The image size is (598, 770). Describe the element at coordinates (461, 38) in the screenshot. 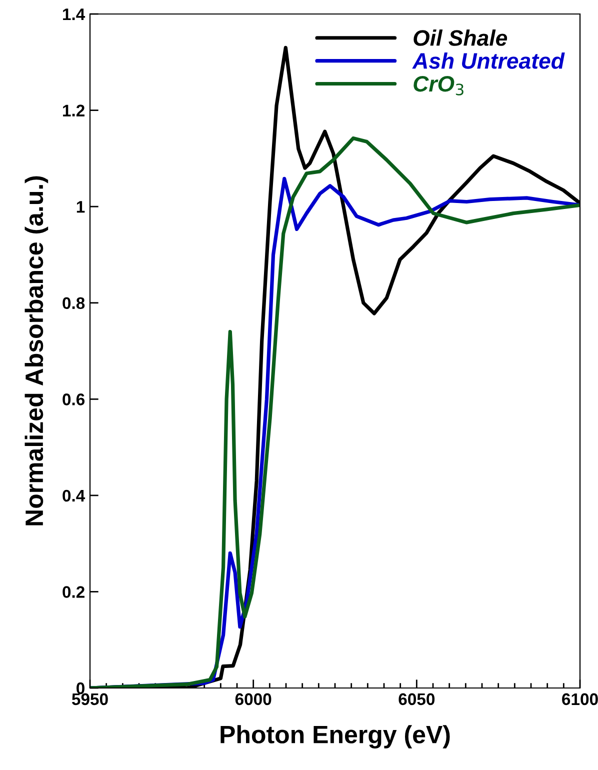

I see `legend-label: Oil Shale` at that location.